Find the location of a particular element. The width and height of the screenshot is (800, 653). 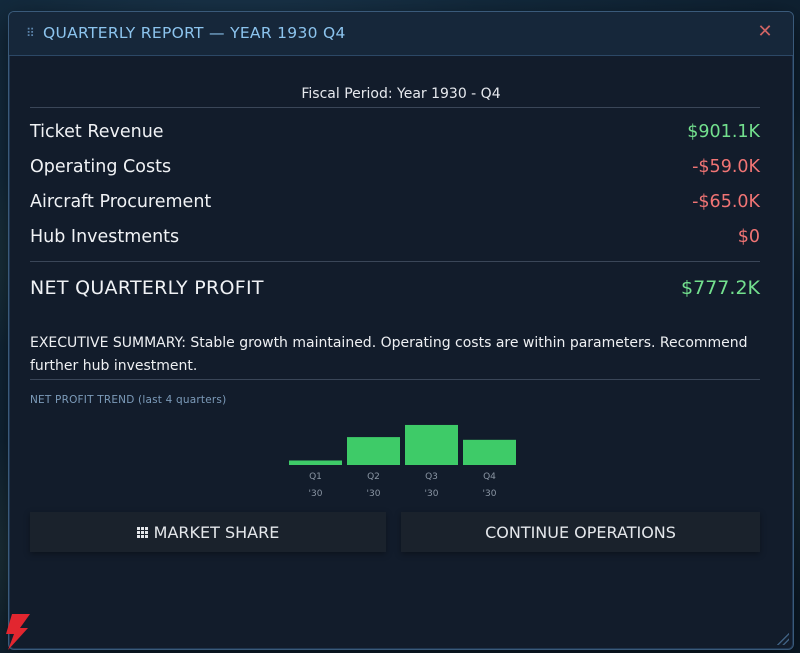

dialog-titlebar: ⠿ QUARTERLY REPORT — YEAR 1930 Q4 ✕ is located at coordinates (401, 34).